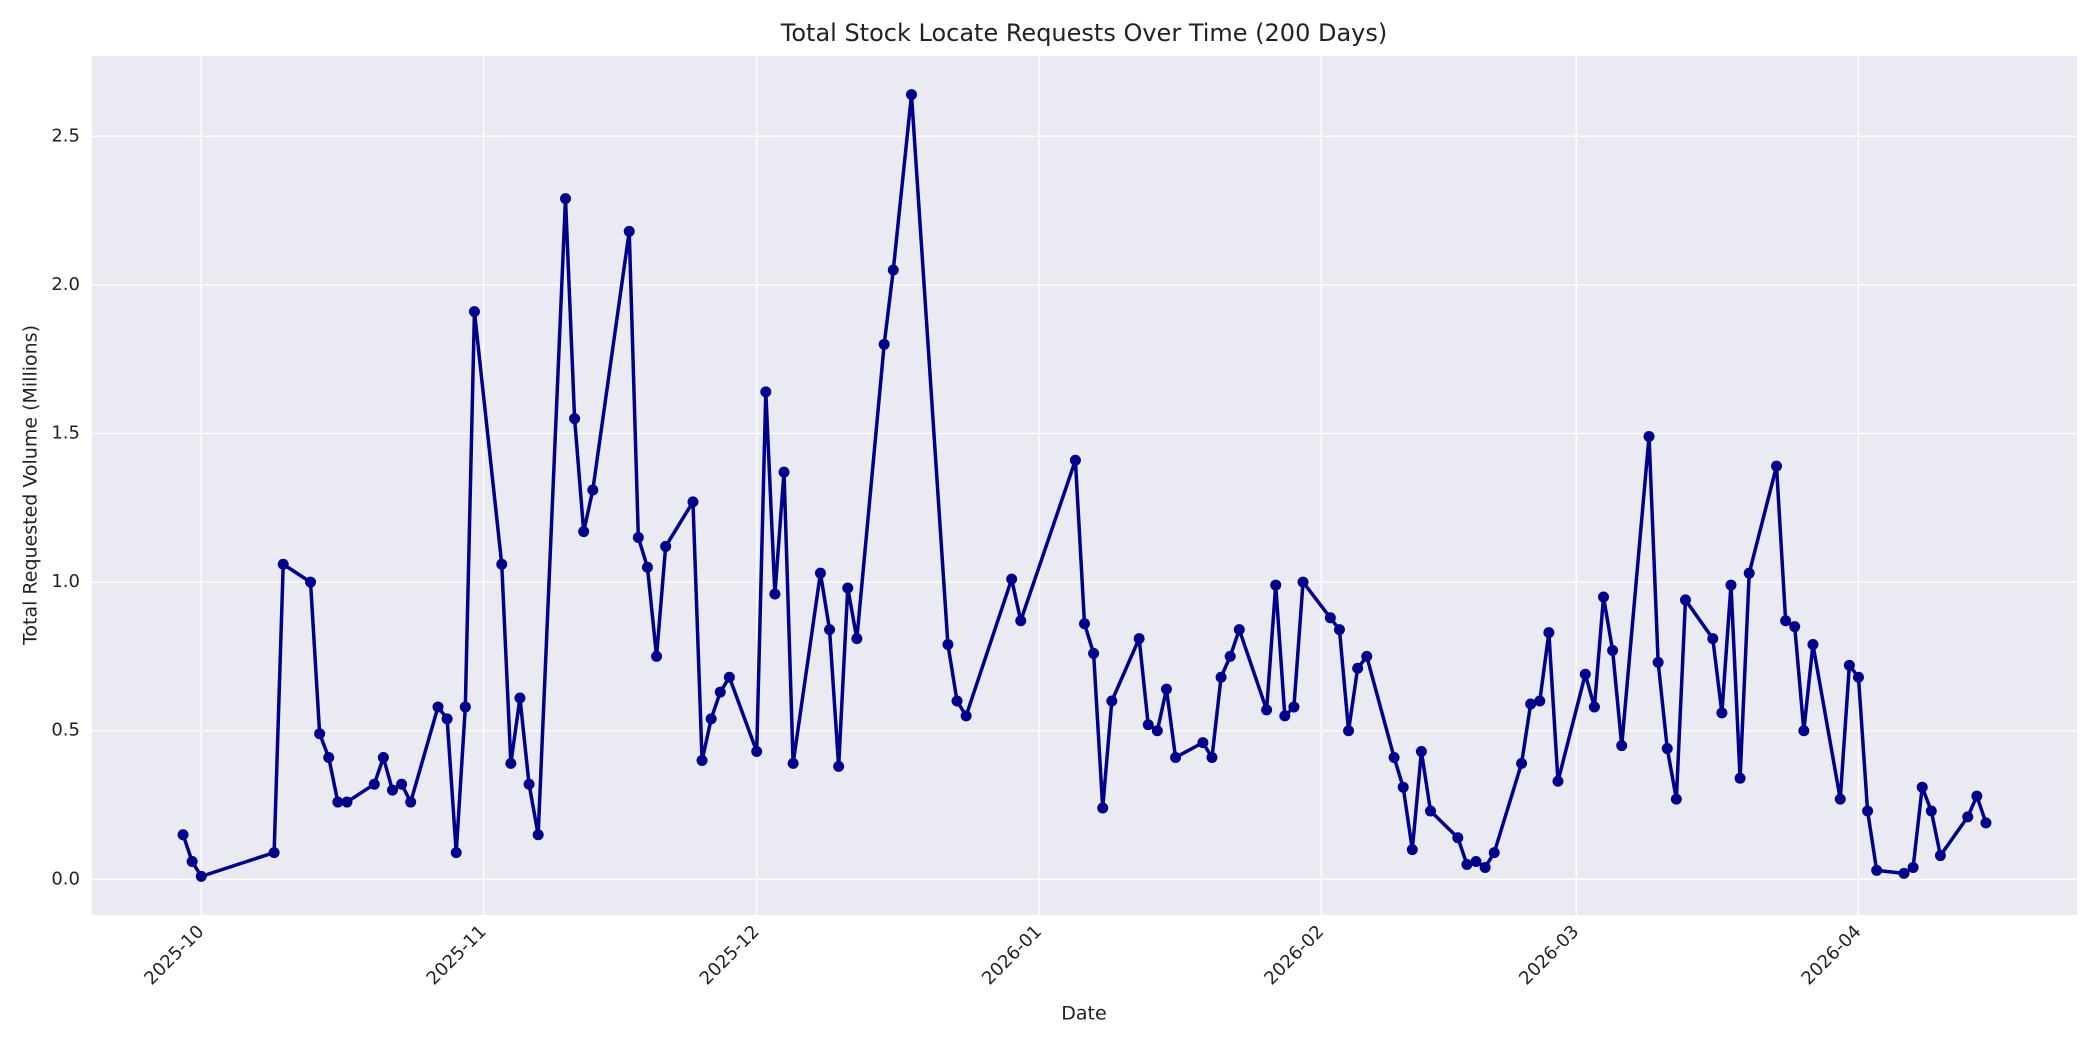 The height and width of the screenshot is (1050, 2100). What do you see at coordinates (65, 730) in the screenshot?
I see `y-tick-label: 0.5` at bounding box center [65, 730].